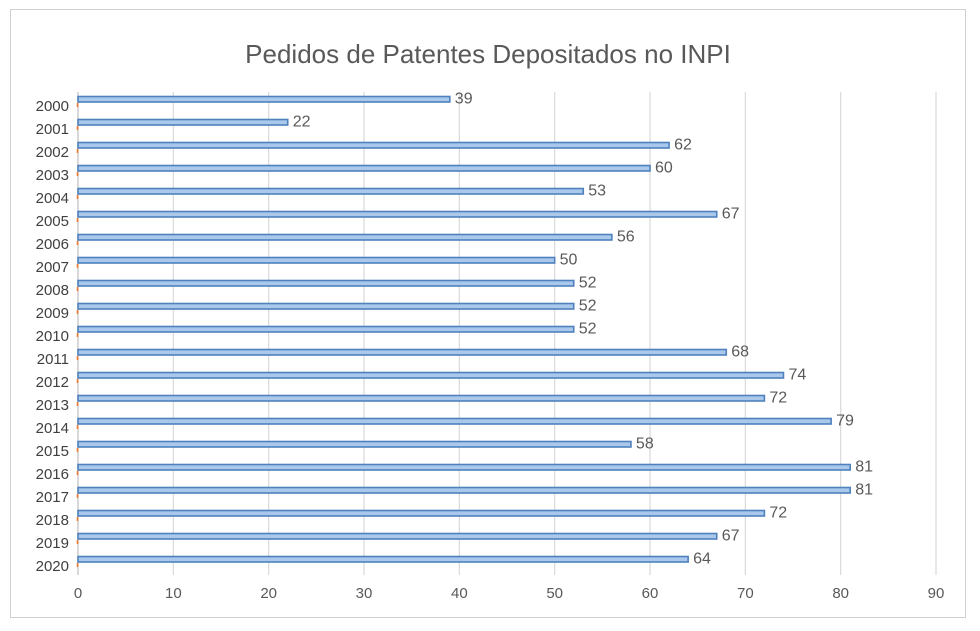 The height and width of the screenshot is (631, 980). What do you see at coordinates (421, 513) in the screenshot?
I see `bar-2018` at bounding box center [421, 513].